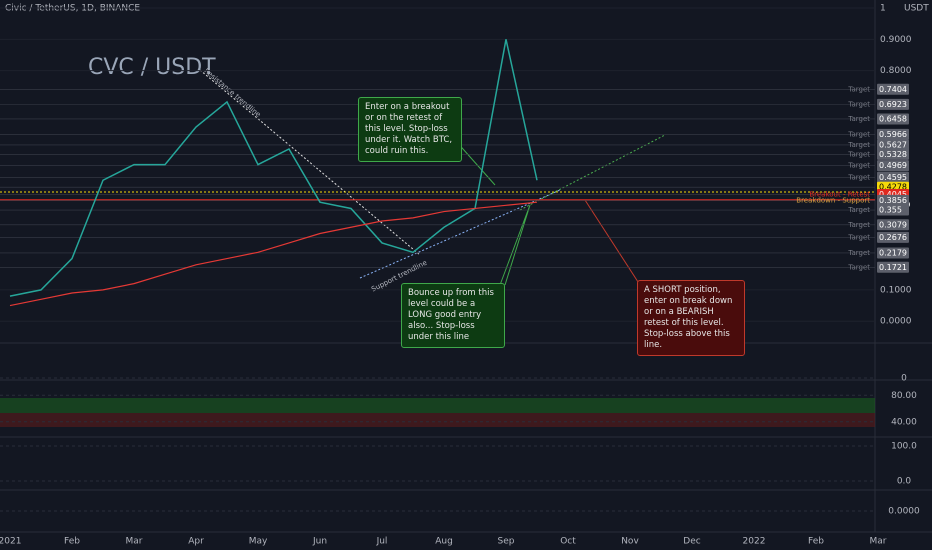 The image size is (932, 550). I want to click on level-value: 0.6458, so click(893, 118).